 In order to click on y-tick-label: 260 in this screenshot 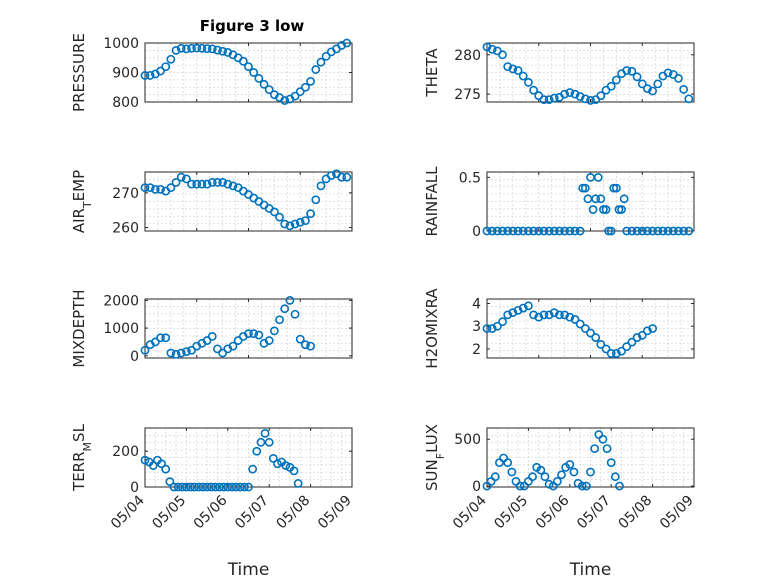, I will do `click(125, 229)`.